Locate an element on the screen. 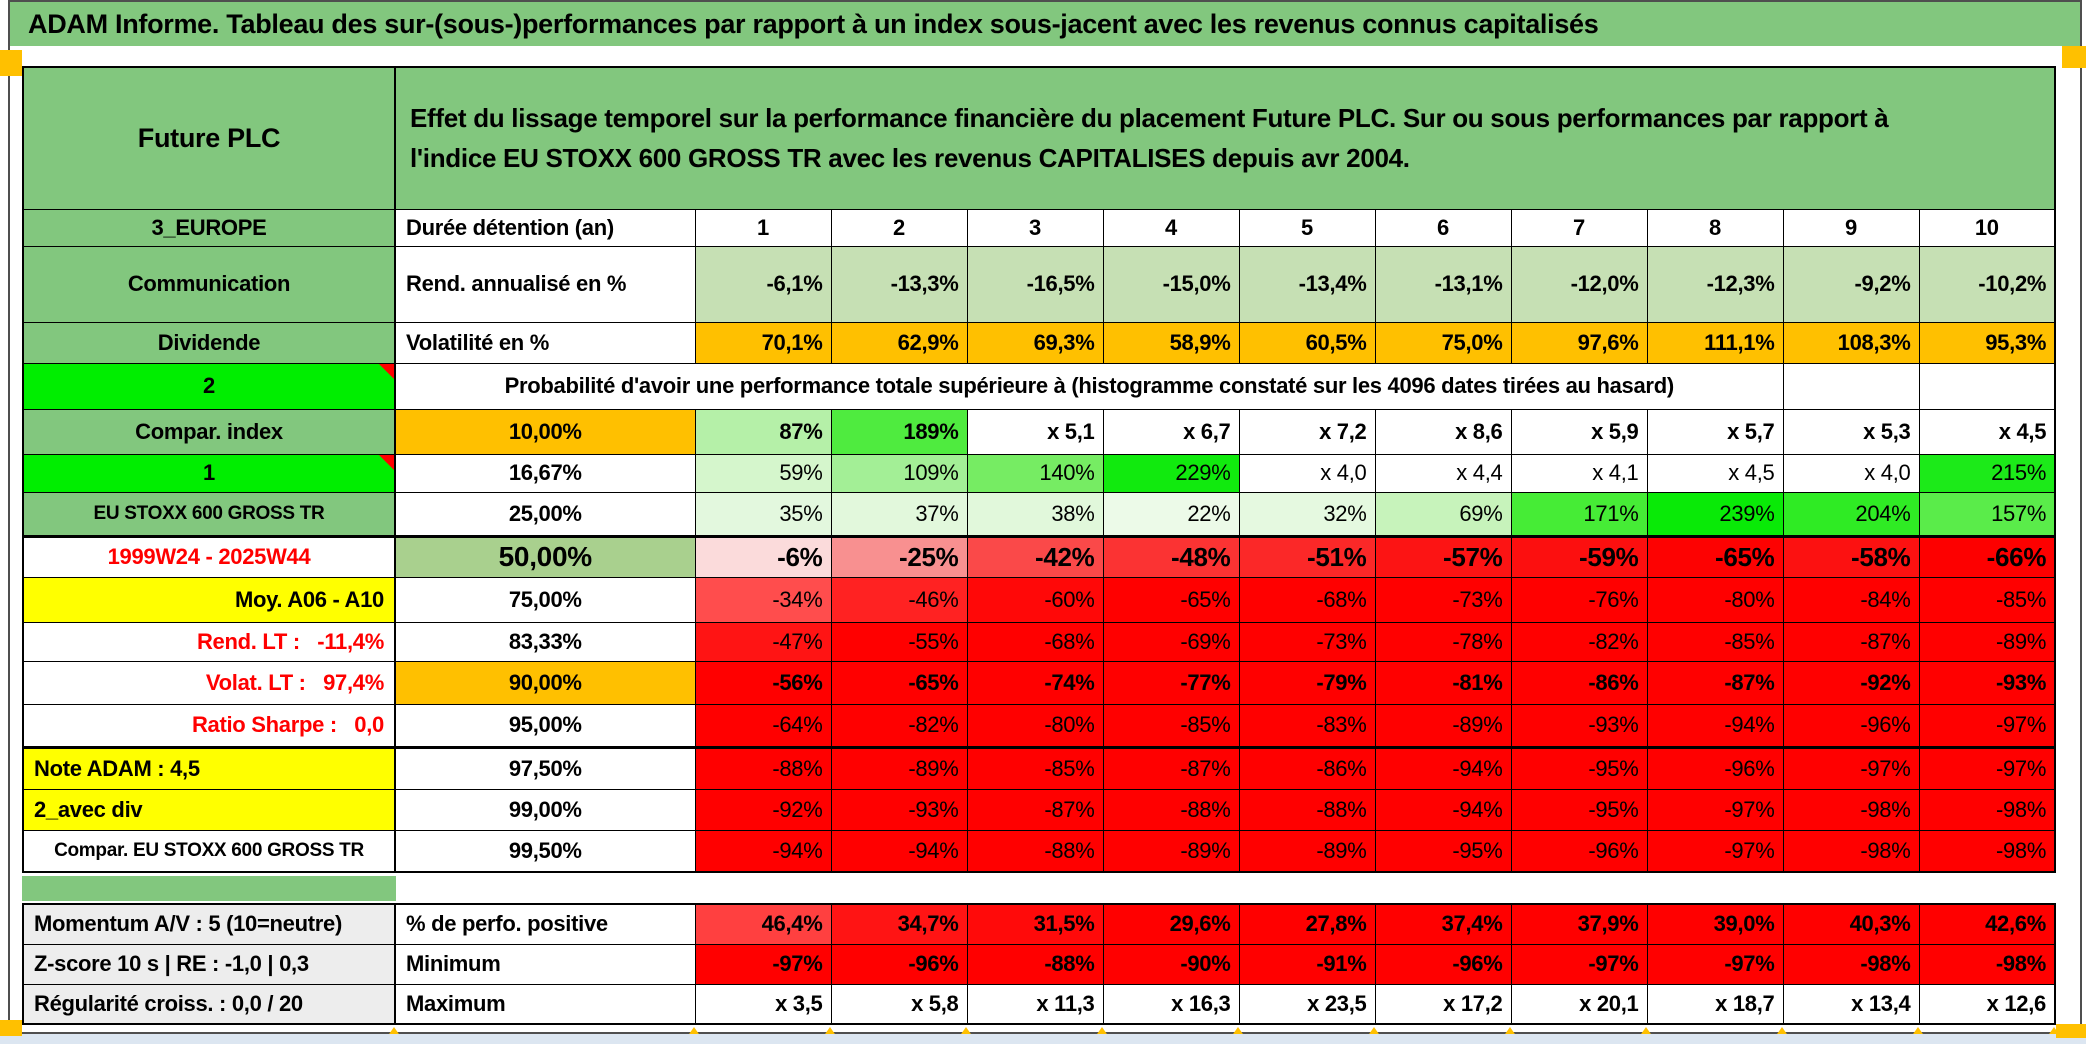 The width and height of the screenshot is (2086, 1044). data-cell: x 4,0 is located at coordinates (1851, 473).